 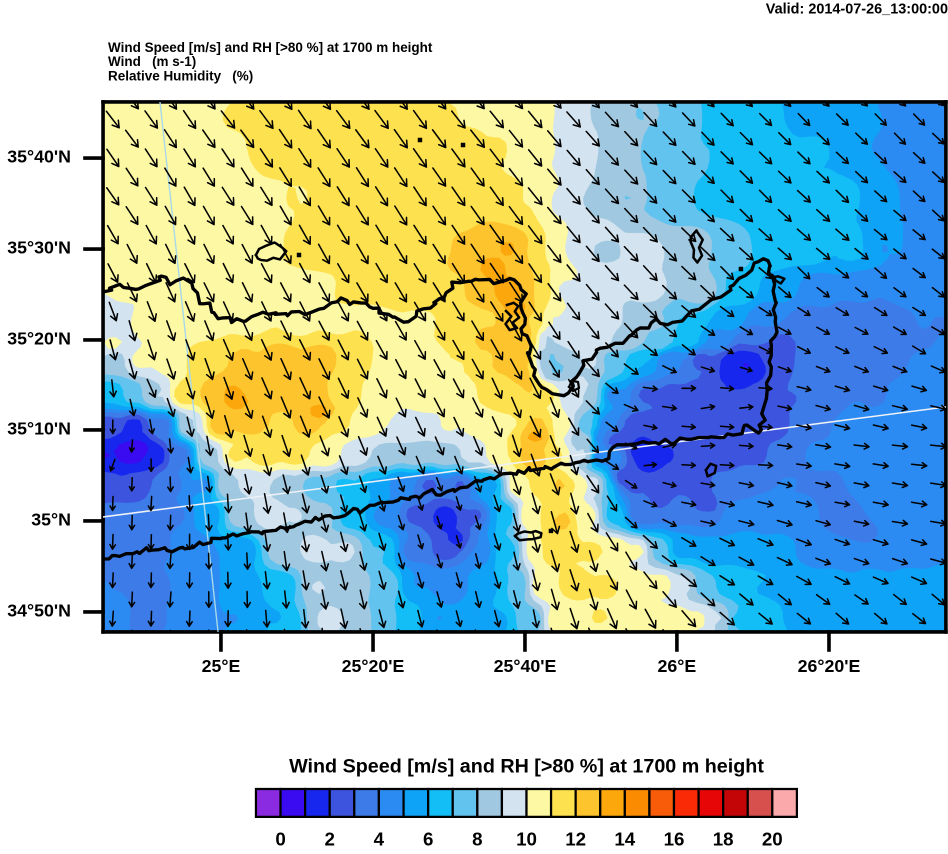 What do you see at coordinates (428, 839) in the screenshot?
I see `svg-text: 6` at bounding box center [428, 839].